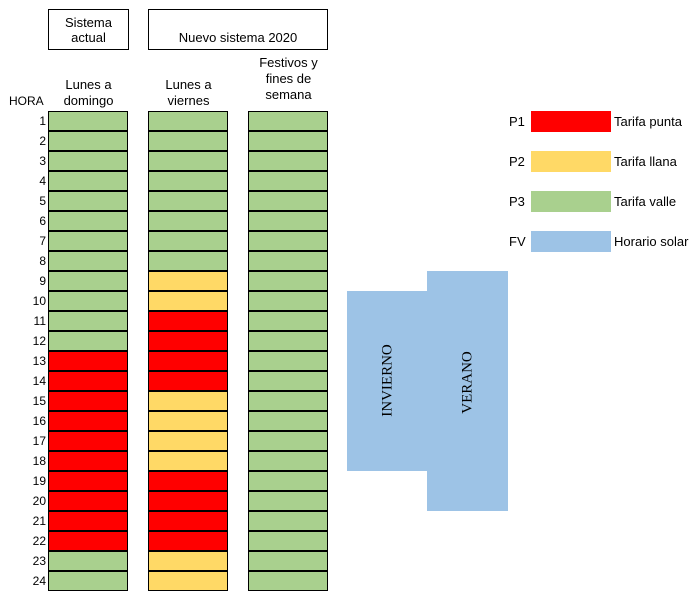  What do you see at coordinates (39, 561) in the screenshot?
I see `hour-label: 23` at bounding box center [39, 561].